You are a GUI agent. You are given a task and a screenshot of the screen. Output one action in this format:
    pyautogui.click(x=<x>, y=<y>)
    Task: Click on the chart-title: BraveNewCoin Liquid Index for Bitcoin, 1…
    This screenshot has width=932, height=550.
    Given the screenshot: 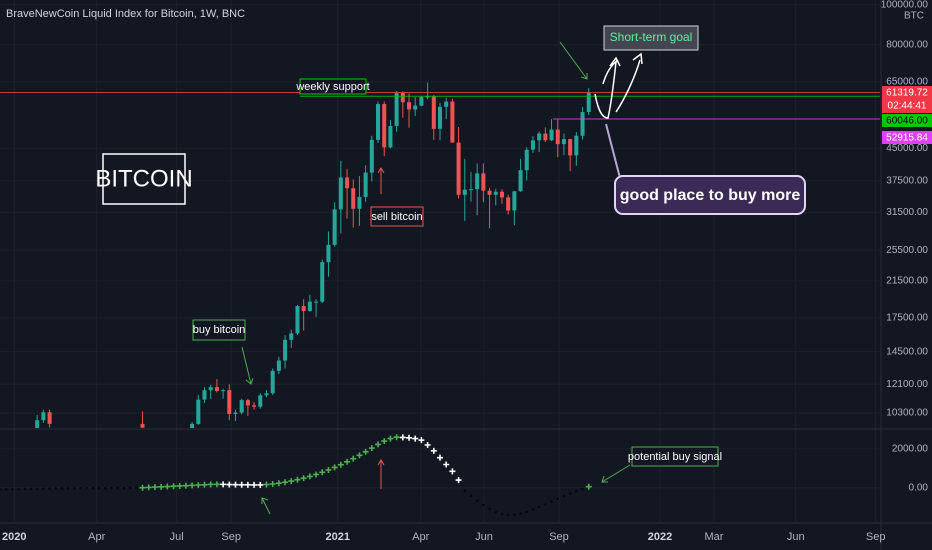 What is the action you would take?
    pyautogui.click(x=125, y=14)
    